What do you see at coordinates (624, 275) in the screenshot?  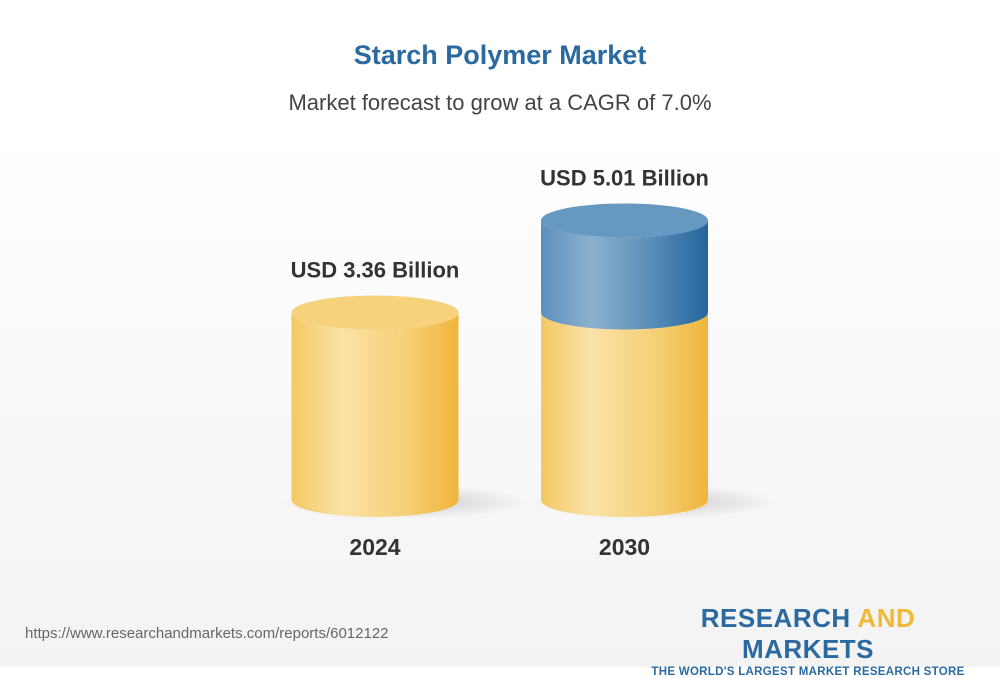 I see `bar-growth-segment-2030` at bounding box center [624, 275].